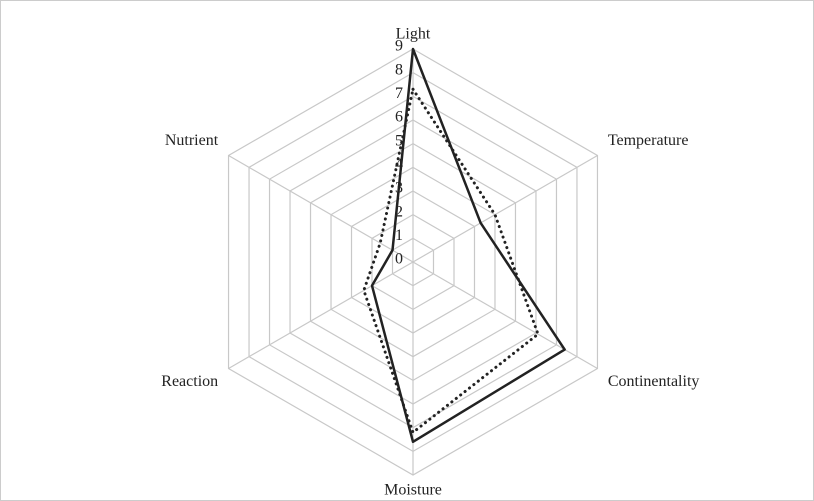 This screenshot has height=501, width=814. I want to click on r-tick-label: 1, so click(399, 235).